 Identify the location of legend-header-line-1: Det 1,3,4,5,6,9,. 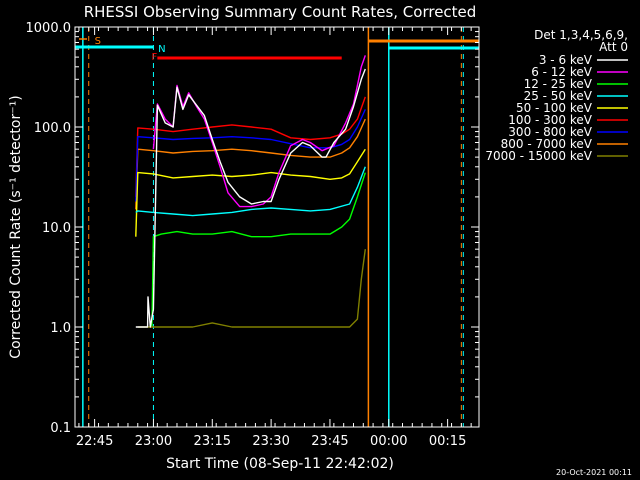
(581, 35).